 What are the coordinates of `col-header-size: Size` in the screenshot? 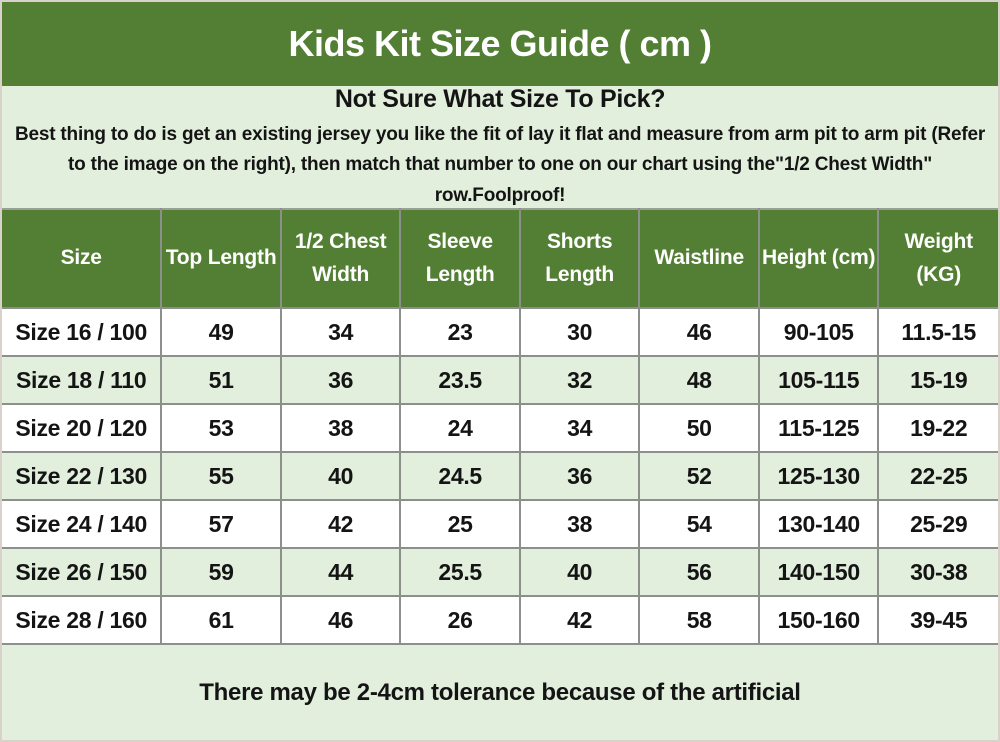 It's located at (82, 258).